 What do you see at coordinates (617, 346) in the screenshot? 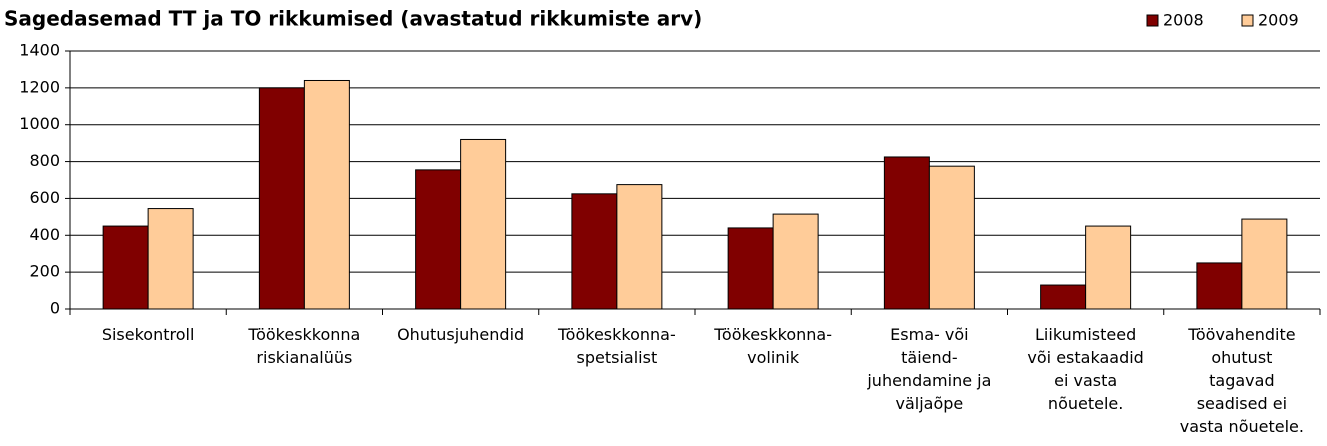
I see `x-tick-label: Töökeskkonna- spetsialist` at bounding box center [617, 346].